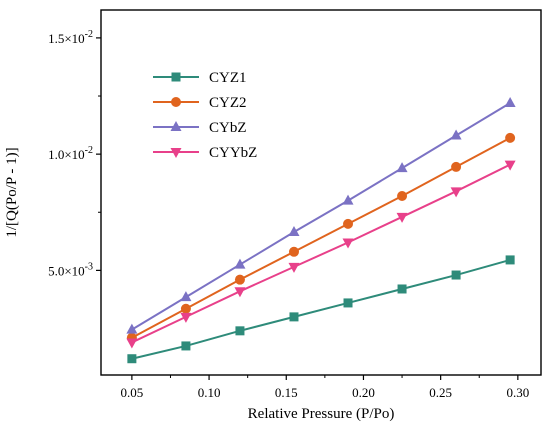 This screenshot has height=433, width=550. Describe the element at coordinates (286, 392) in the screenshot. I see `x-tick-label: 0.15` at that location.